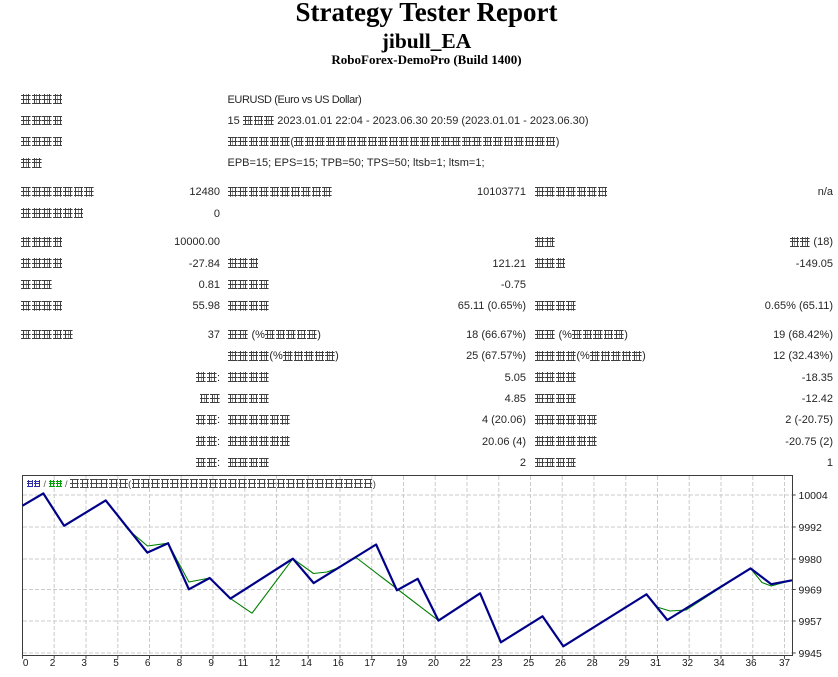  What do you see at coordinates (561, 663) in the screenshot?
I see `svg-text: 26` at bounding box center [561, 663].